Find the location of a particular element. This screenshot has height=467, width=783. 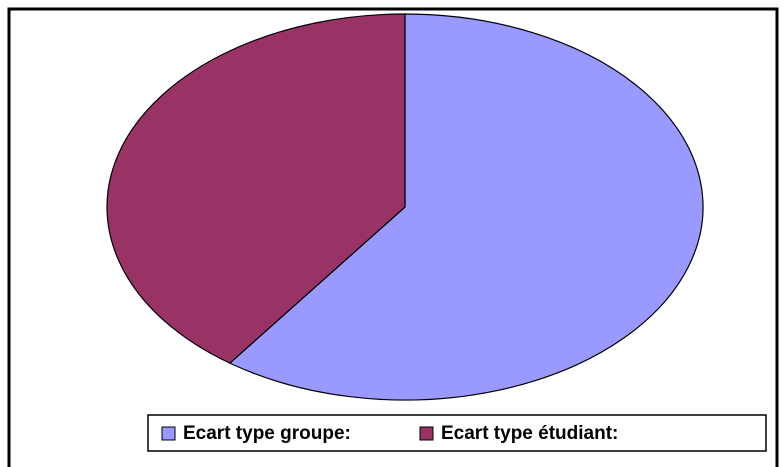

legend-label: Ecart type étudiant: is located at coordinates (529, 433).